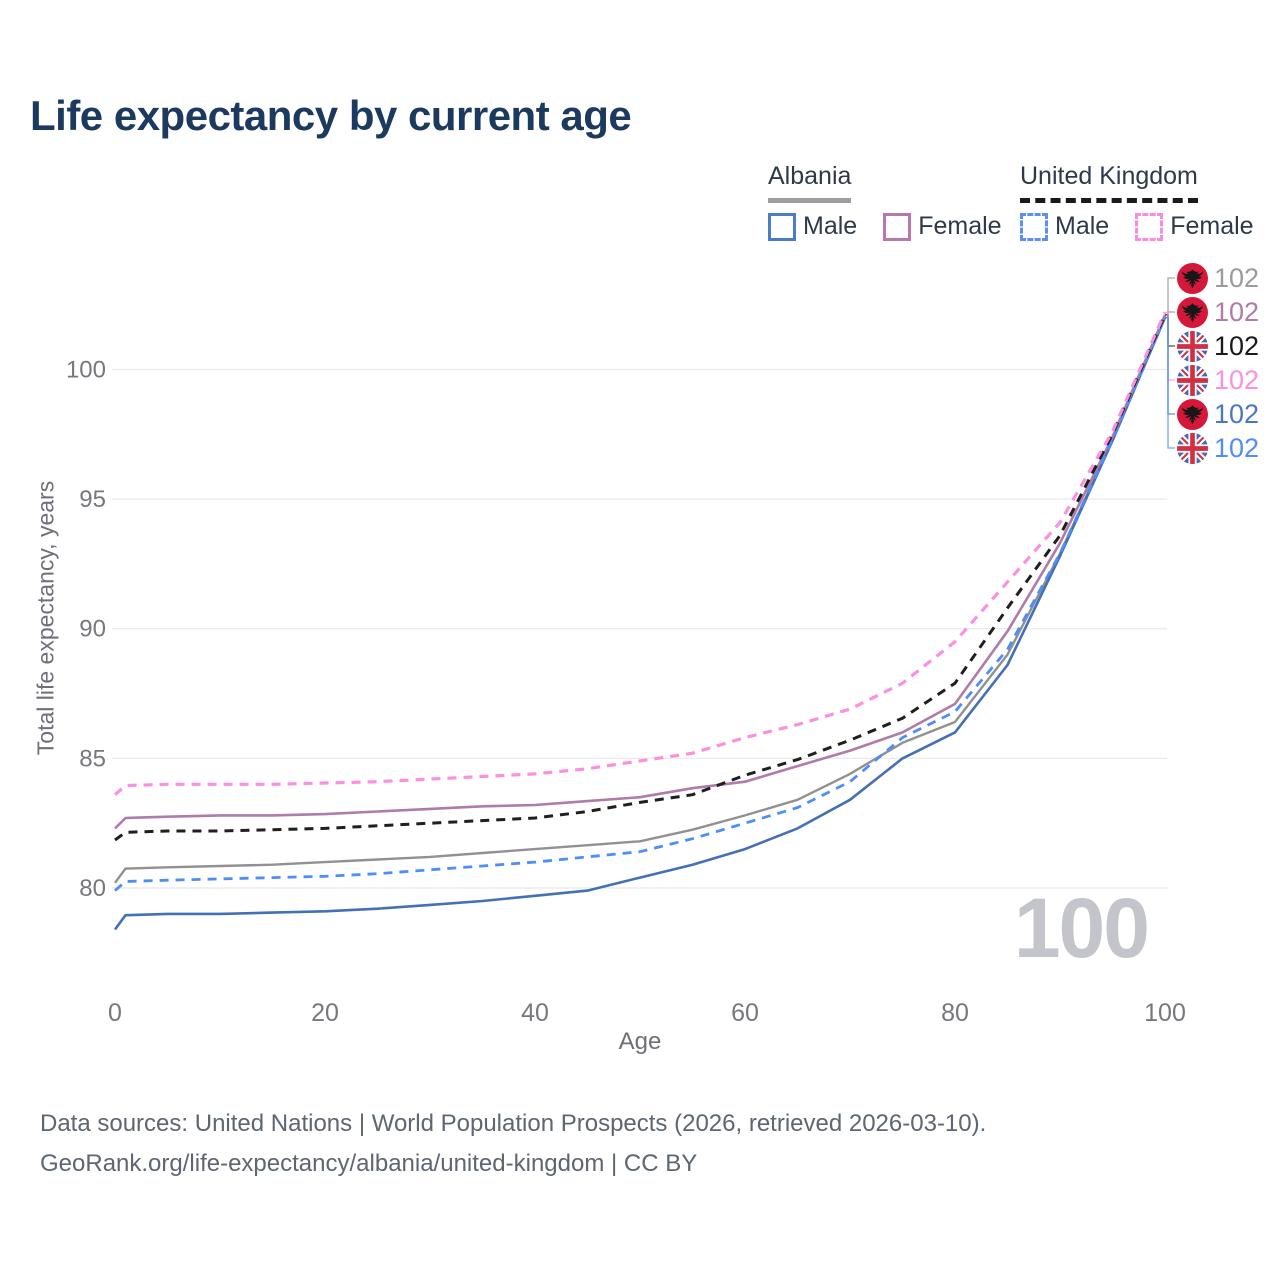  Describe the element at coordinates (1081, 928) in the screenshot. I see `age-watermark: 100` at that location.